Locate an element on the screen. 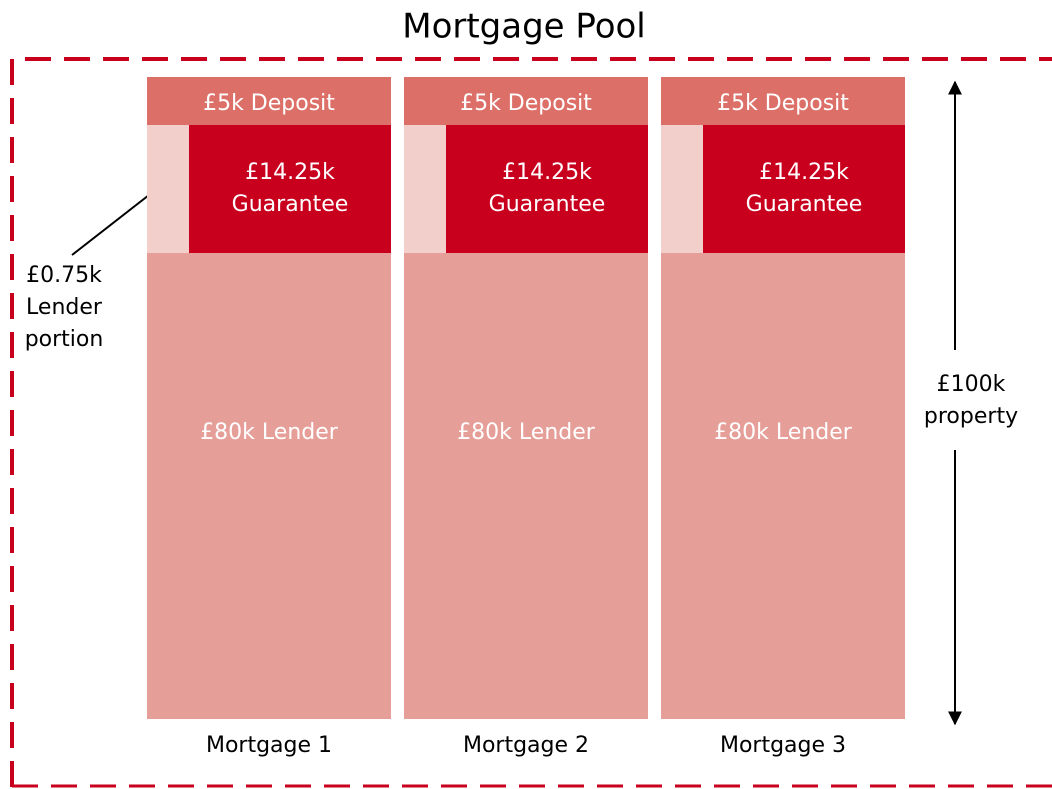  annotation-label: Lender is located at coordinates (64, 307).